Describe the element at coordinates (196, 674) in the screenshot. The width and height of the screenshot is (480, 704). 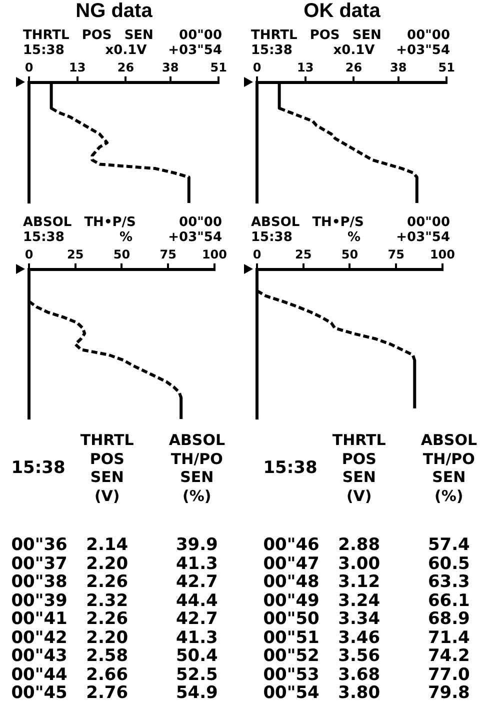
I see `data-label: 52.5` at that location.